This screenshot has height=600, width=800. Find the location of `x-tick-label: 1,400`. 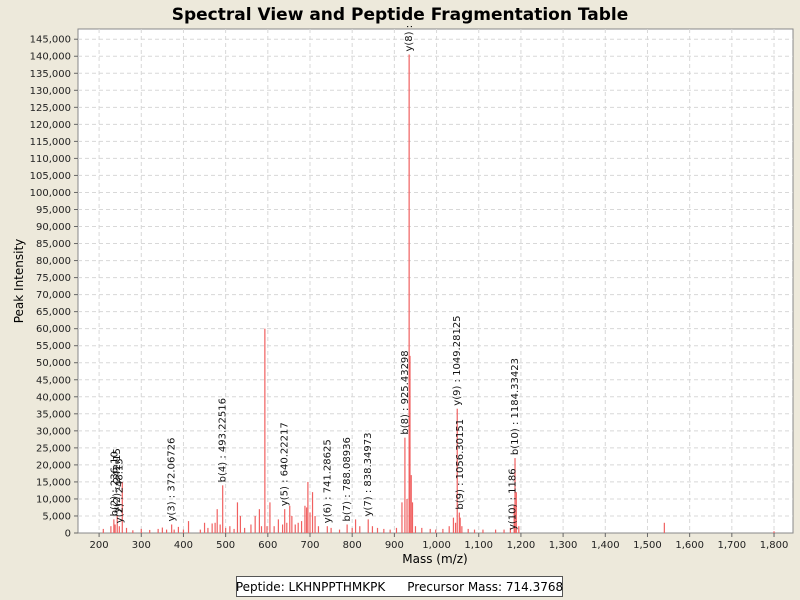

x-tick-label: 1,400 is located at coordinates (605, 545).